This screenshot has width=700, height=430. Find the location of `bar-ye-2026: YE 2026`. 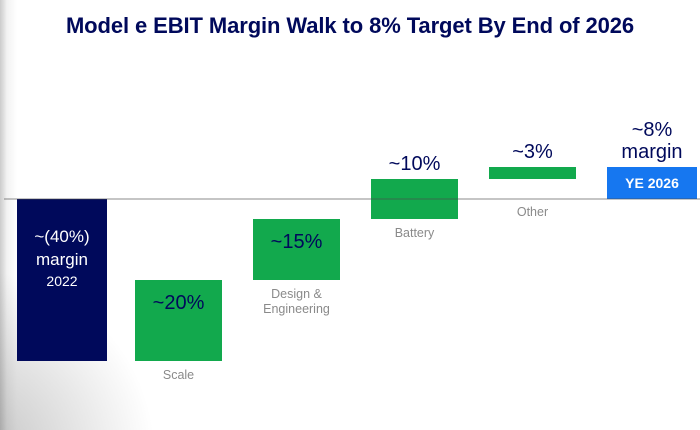

bar-ye-2026: YE 2026 is located at coordinates (652, 182).